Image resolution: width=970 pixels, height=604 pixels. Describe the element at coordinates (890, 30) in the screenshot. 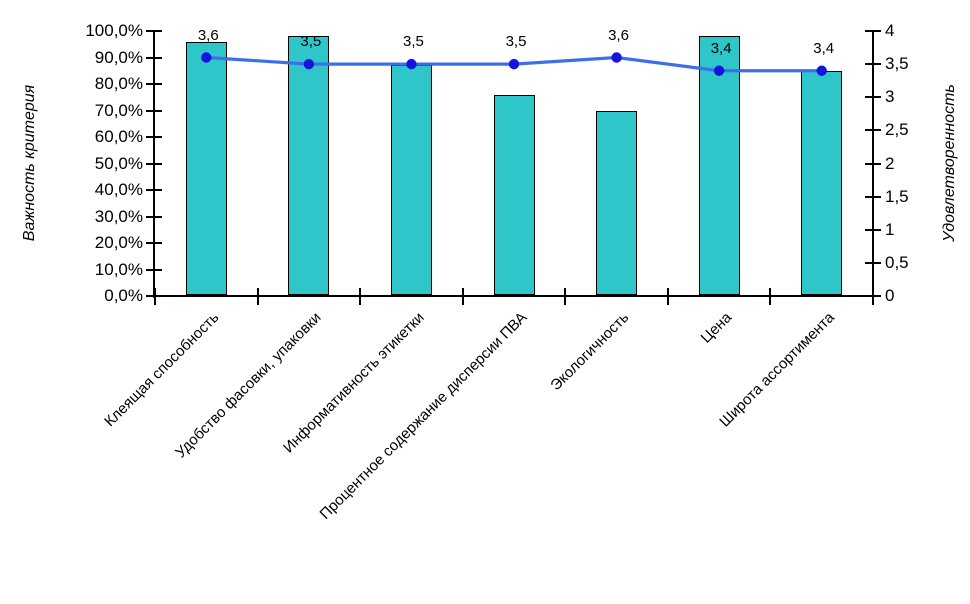

I see `right-axis-tick-label: 4` at that location.